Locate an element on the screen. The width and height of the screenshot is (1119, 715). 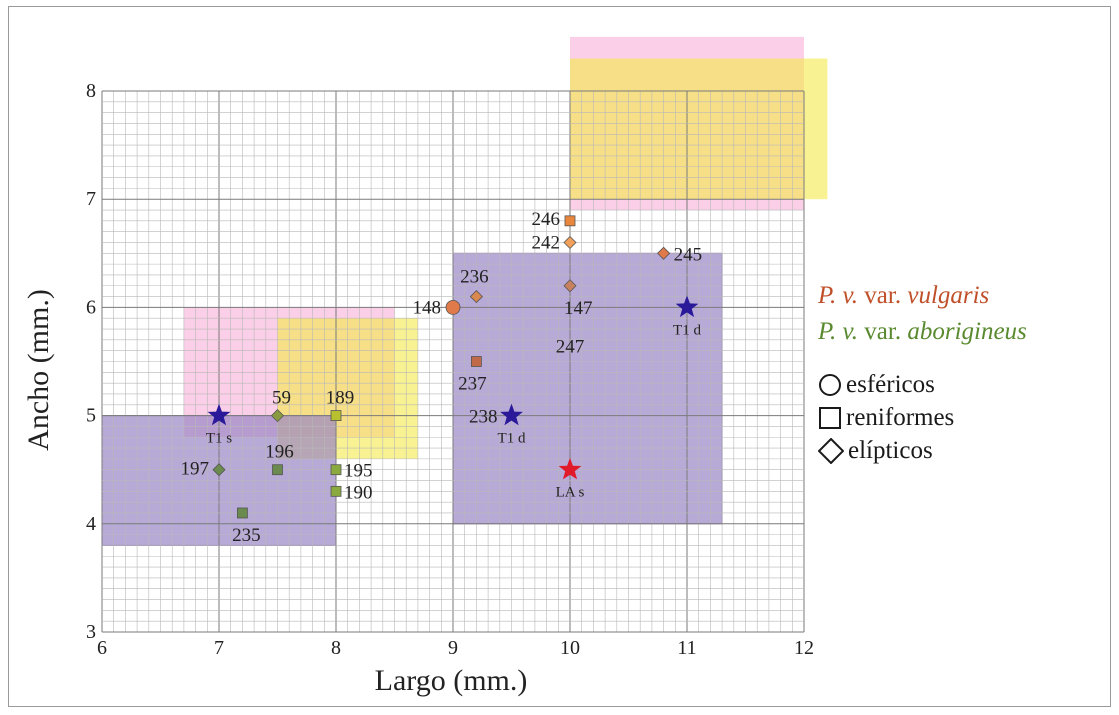
x-tick-label: 9 is located at coordinates (453, 648).